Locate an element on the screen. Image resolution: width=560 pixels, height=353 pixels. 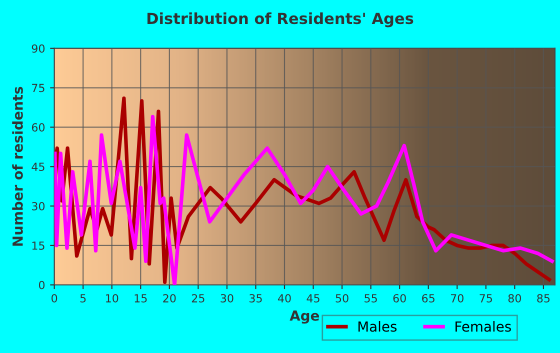
x-tick-label: 35 is located at coordinates (256, 298).